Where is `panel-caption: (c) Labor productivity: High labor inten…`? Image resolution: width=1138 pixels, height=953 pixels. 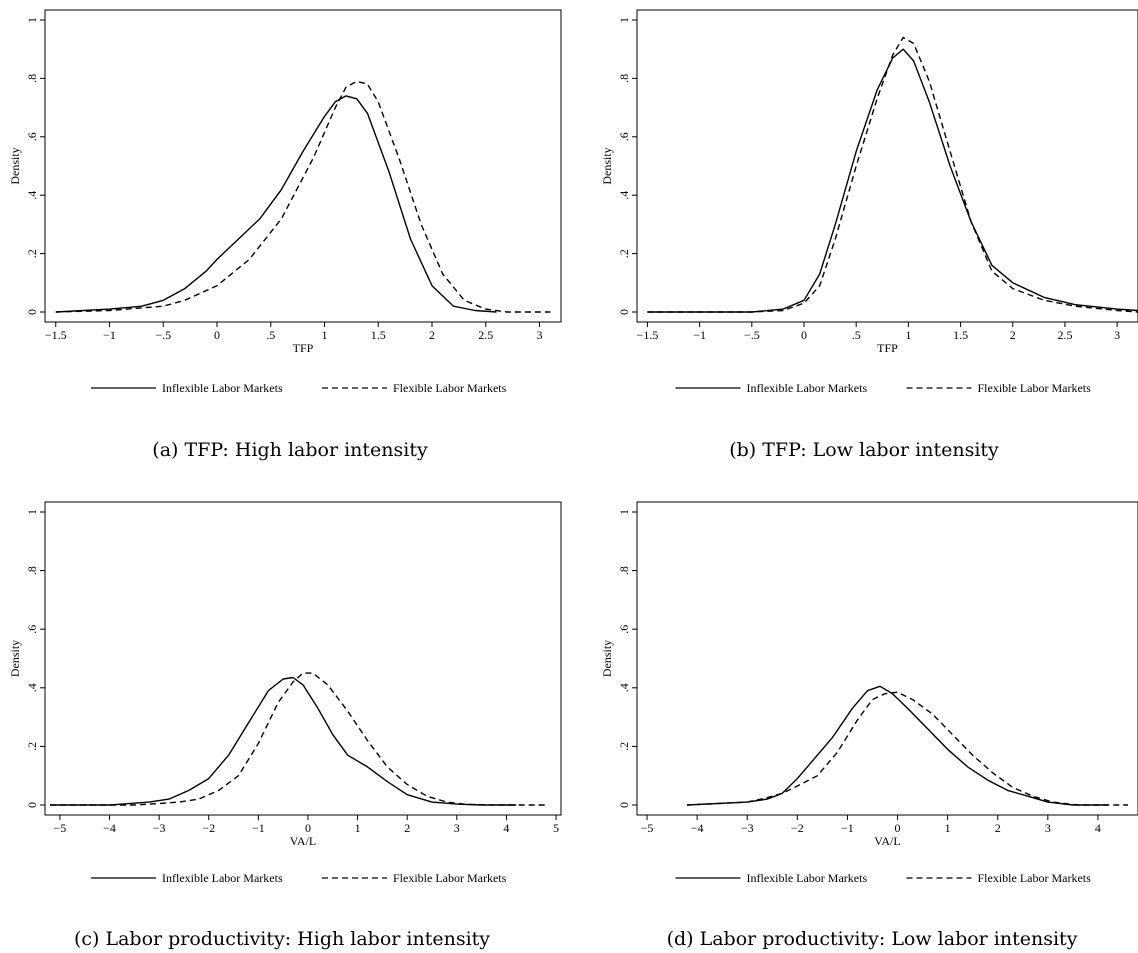
panel-caption: (c) Labor productivity: High labor inten… is located at coordinates (282, 939).